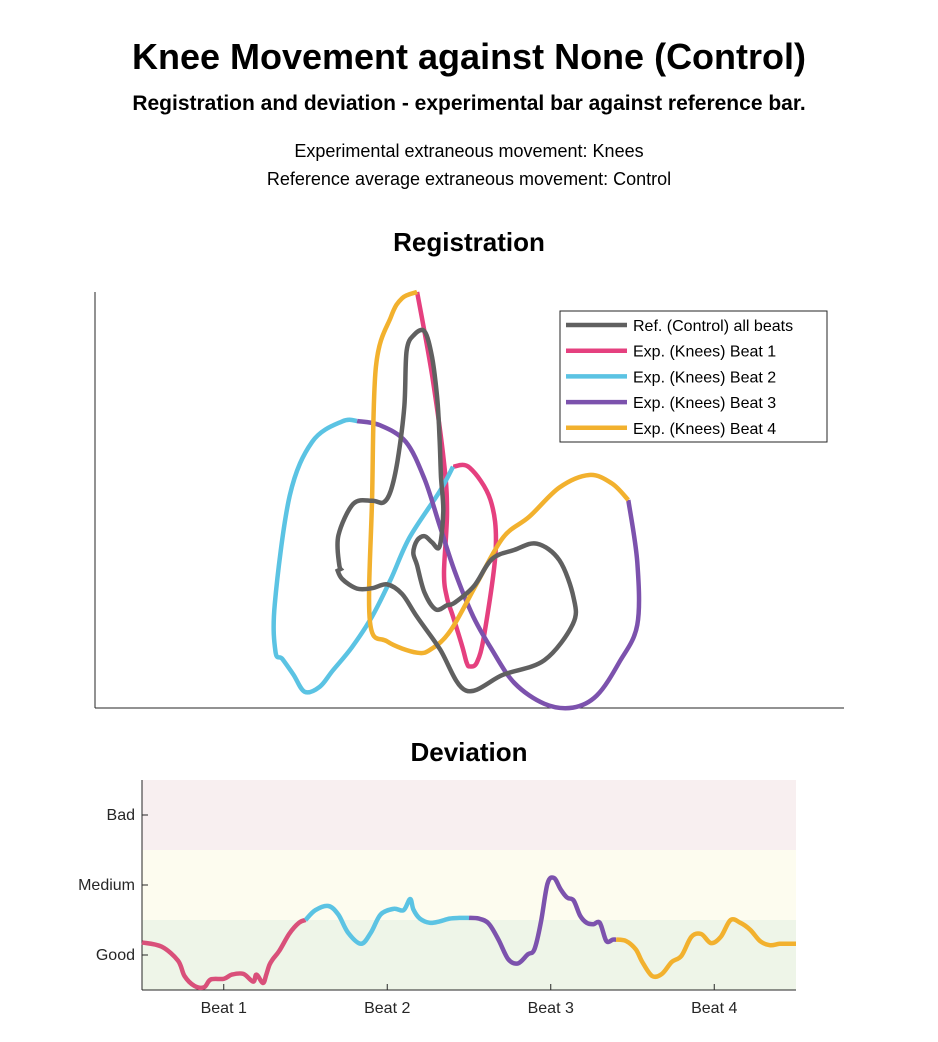 The image size is (938, 1042). Describe the element at coordinates (704, 429) in the screenshot. I see `legend-label-4: Exp. (Knees) Beat 4` at that location.